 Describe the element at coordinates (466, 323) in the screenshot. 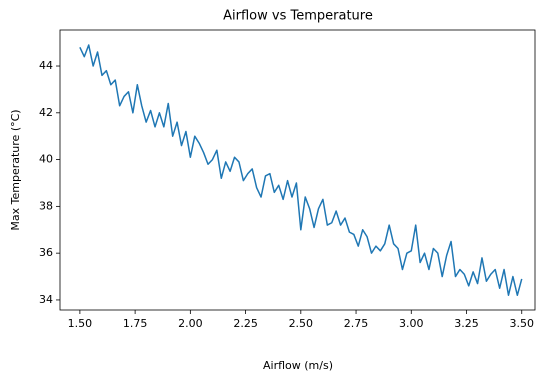

I see `x-tick-label: 3.25` at that location.